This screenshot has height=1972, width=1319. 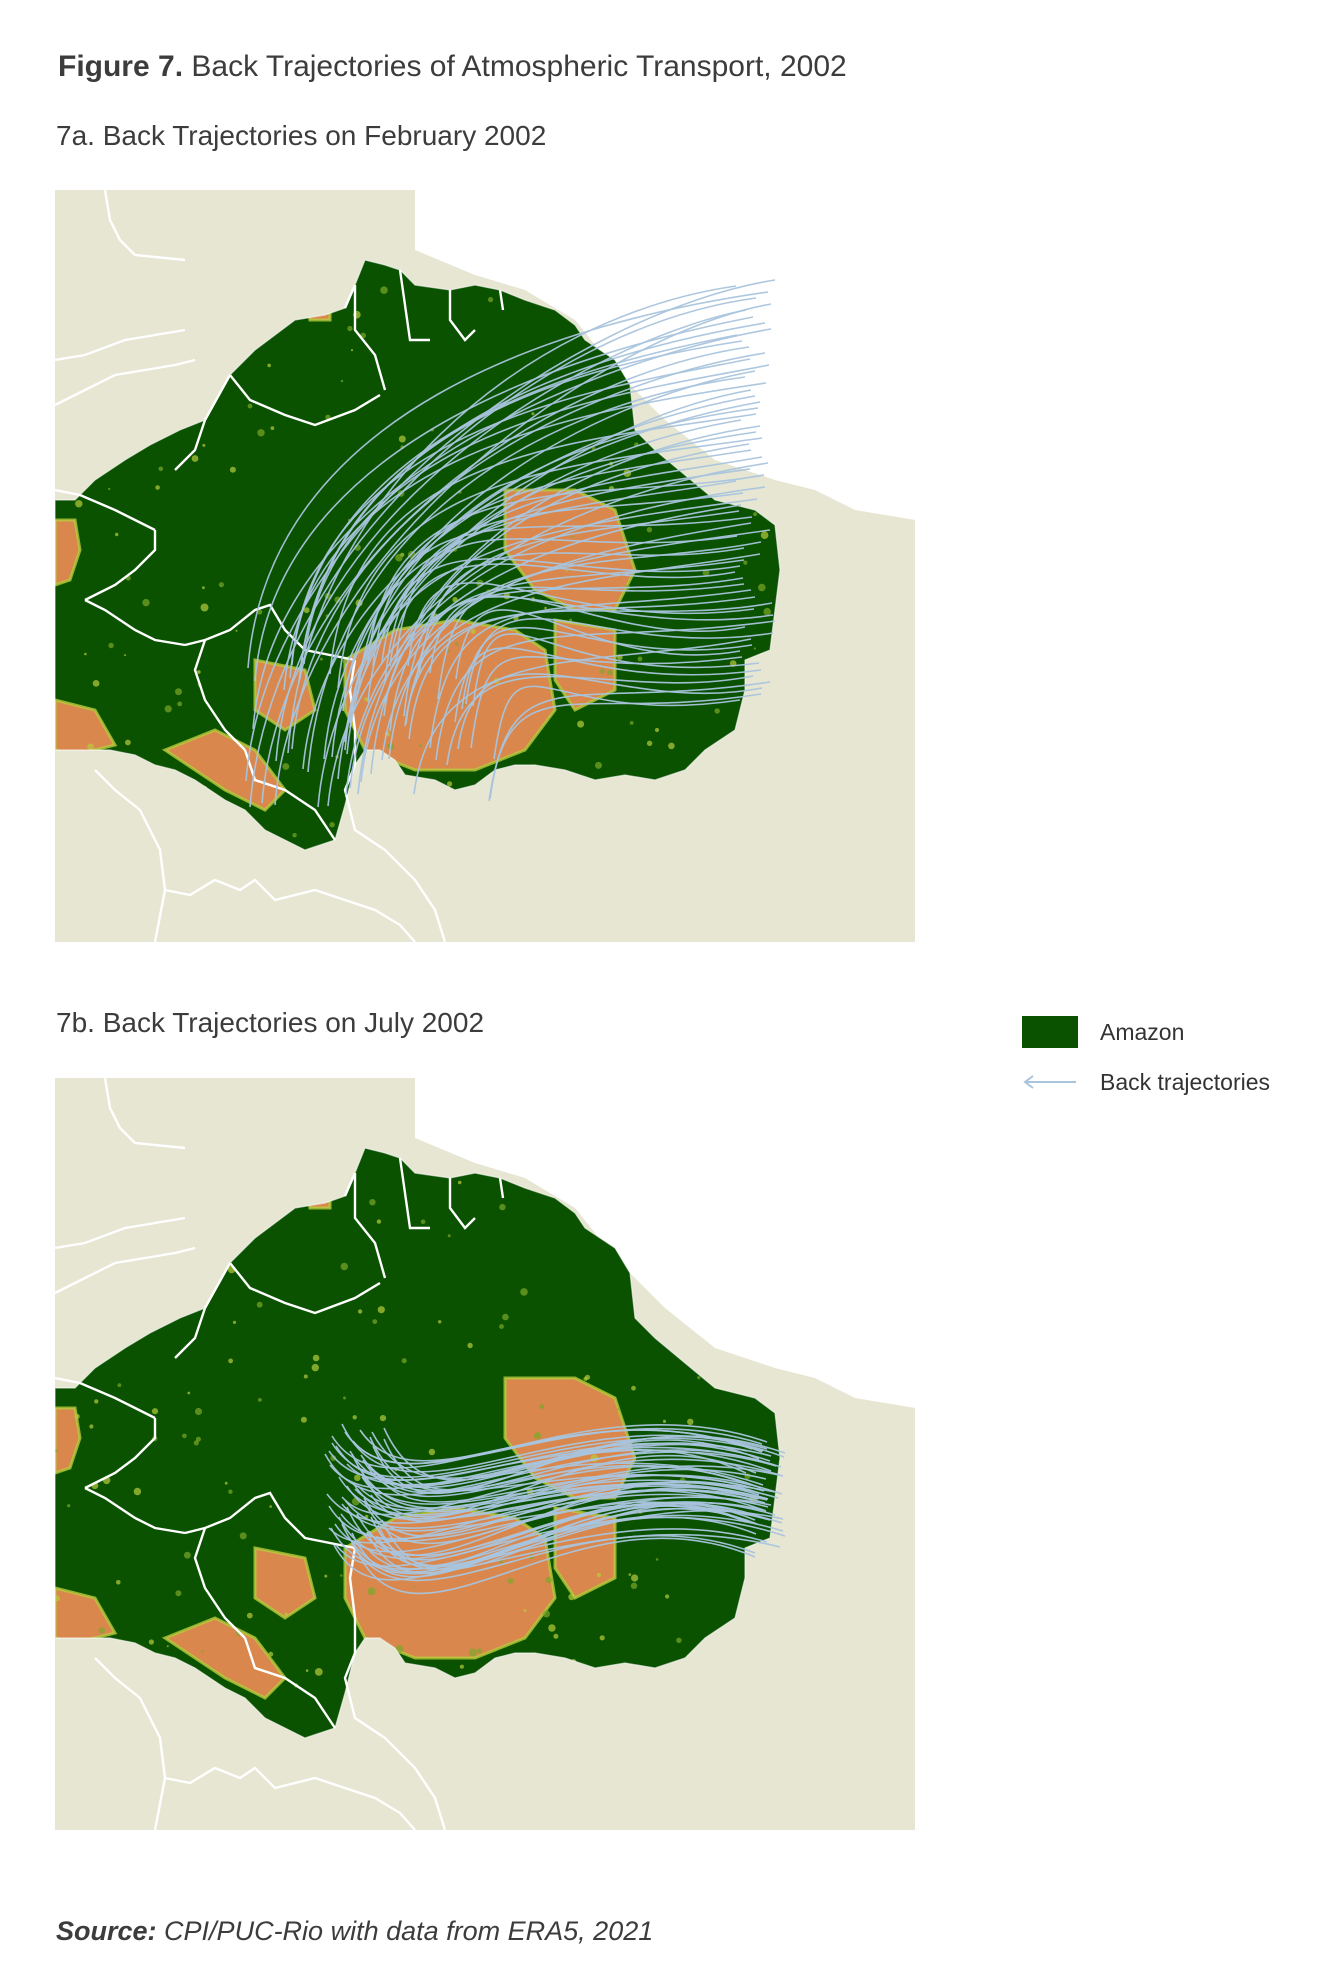 I want to click on legend-label-amazon: Amazon, so click(x=1142, y=1031).